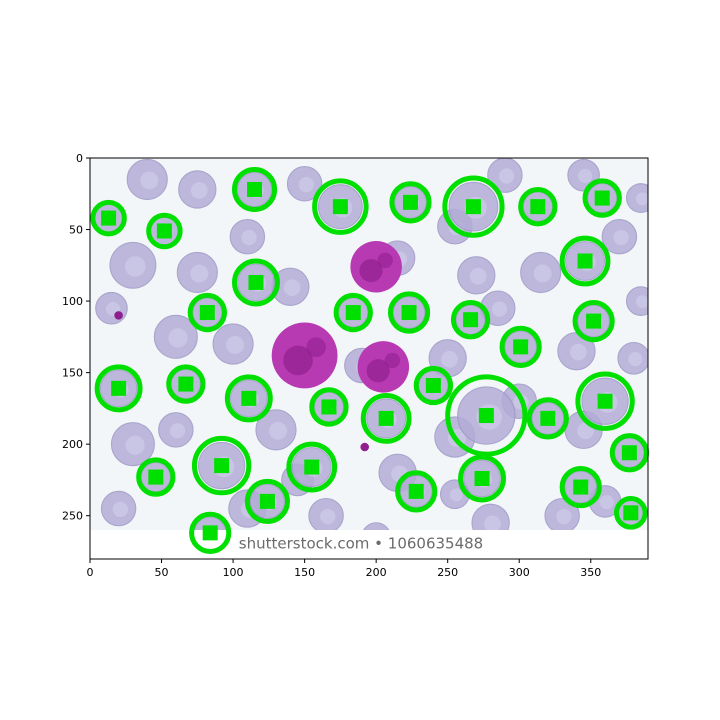 This screenshot has width=720, height=720. Describe the element at coordinates (233, 572) in the screenshot. I see `x-tick-label: 100` at that location.